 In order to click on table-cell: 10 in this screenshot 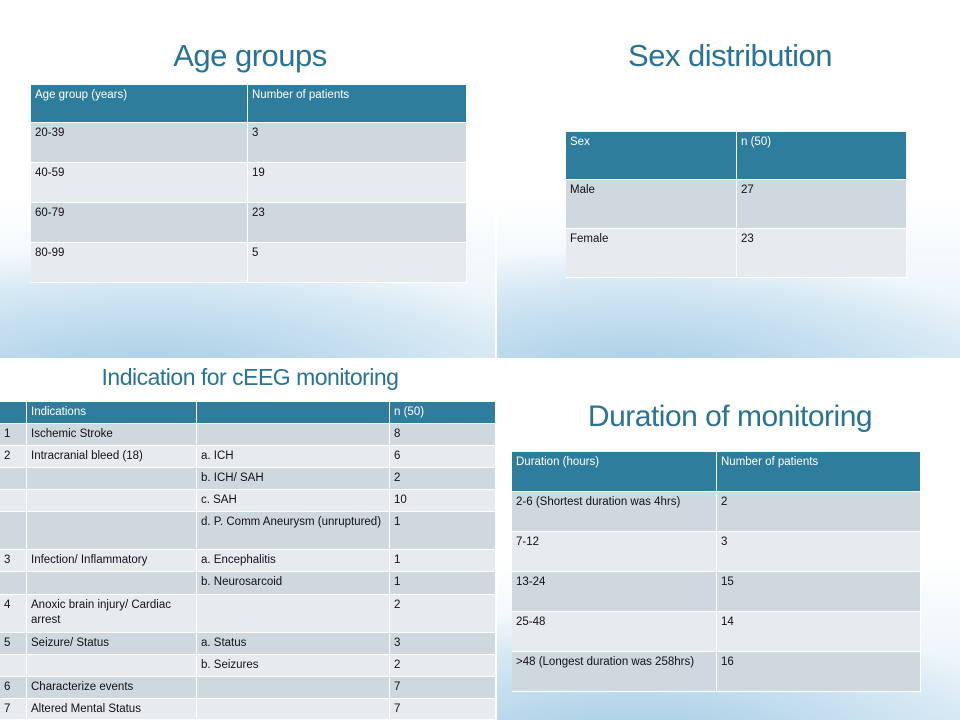, I will do `click(443, 501)`.